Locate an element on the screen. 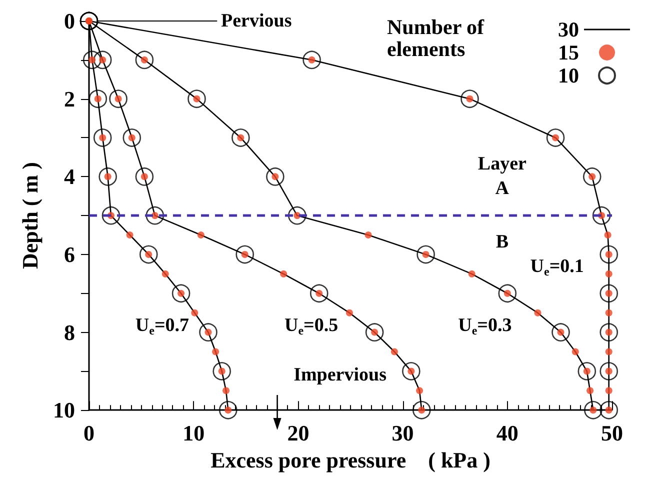 Image resolution: width=655 pixels, height=484 pixels. y-tick-label: 0 is located at coordinates (69, 21).